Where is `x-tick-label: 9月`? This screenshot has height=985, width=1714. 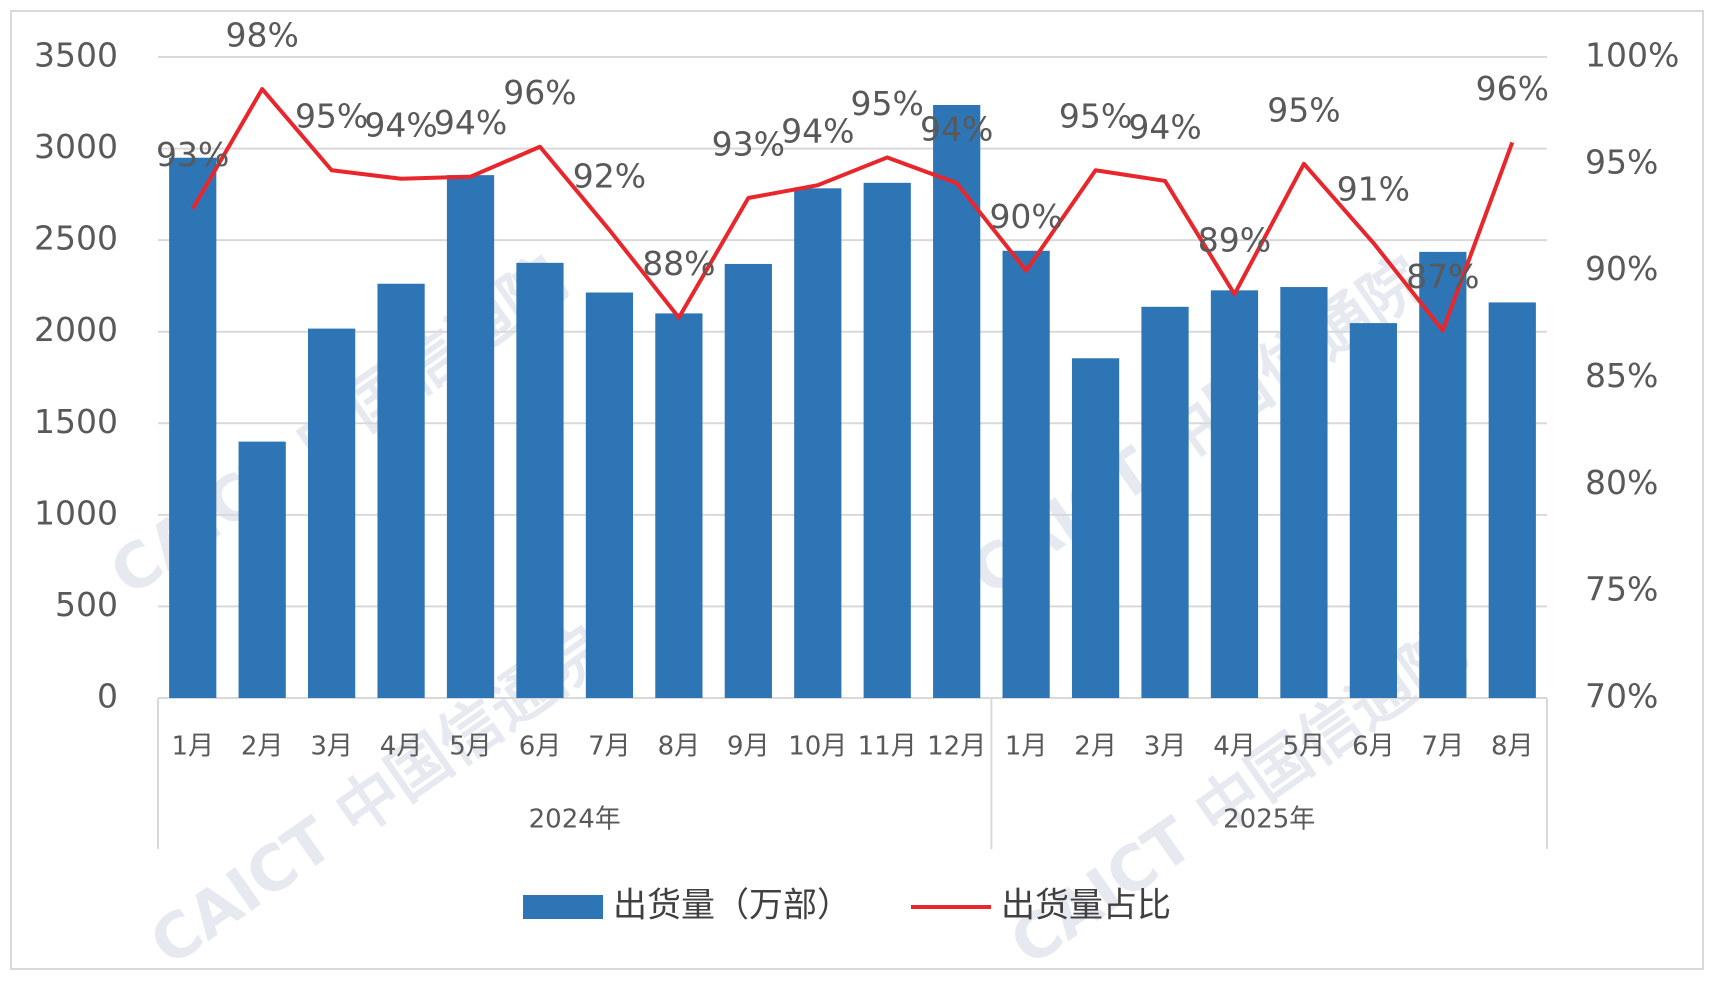 x-tick-label: 9月 is located at coordinates (748, 747).